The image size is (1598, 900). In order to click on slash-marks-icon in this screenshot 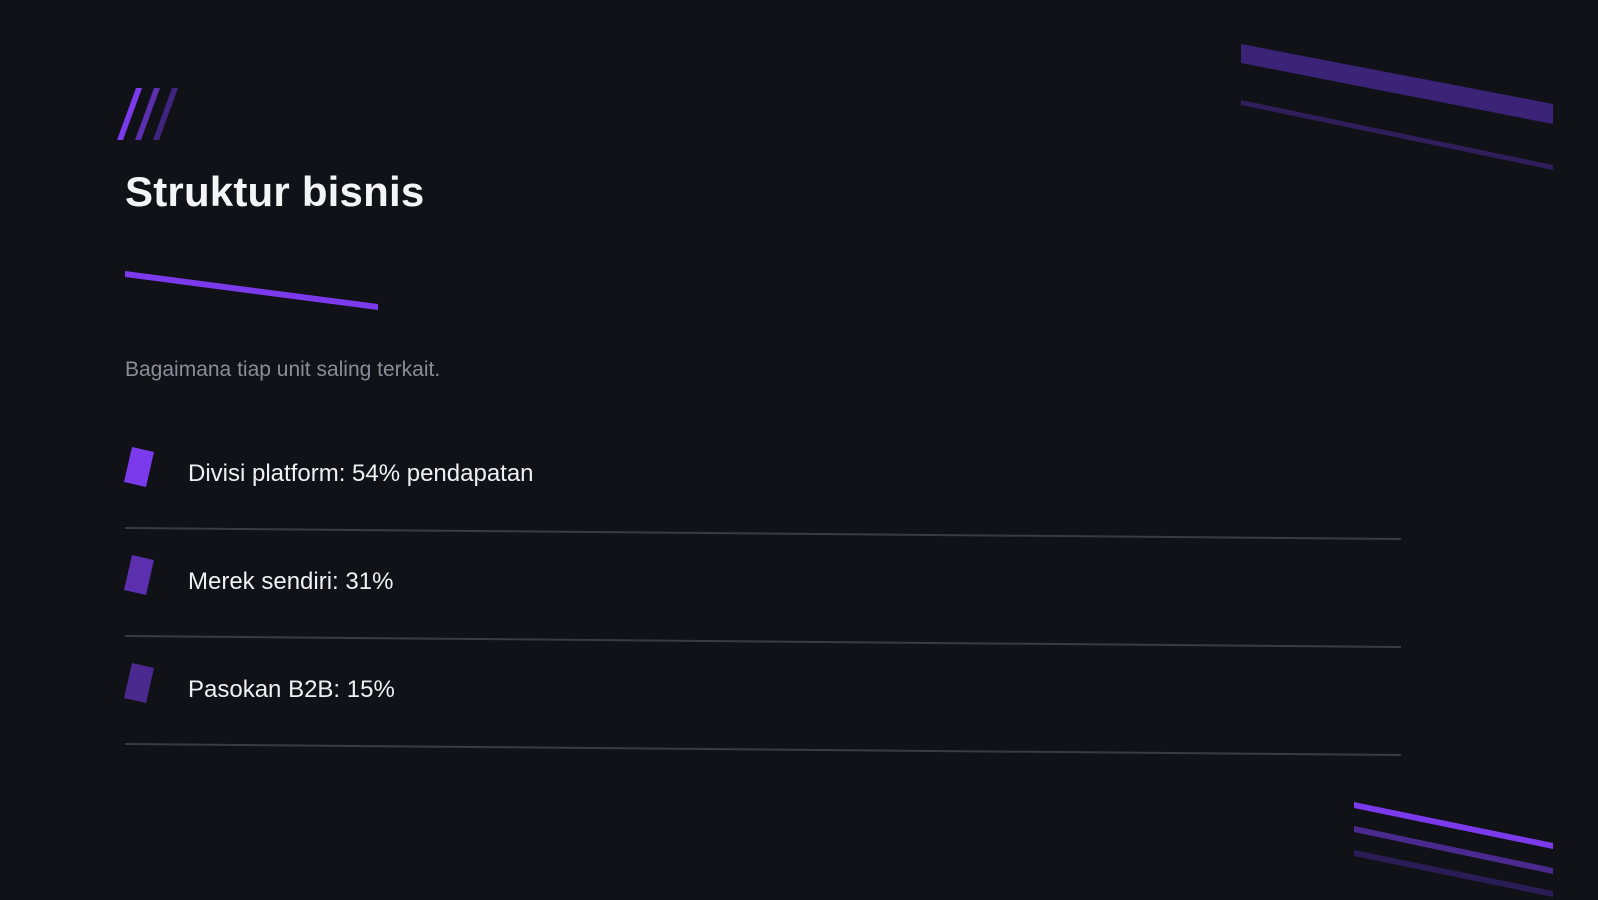, I will do `click(147, 114)`.